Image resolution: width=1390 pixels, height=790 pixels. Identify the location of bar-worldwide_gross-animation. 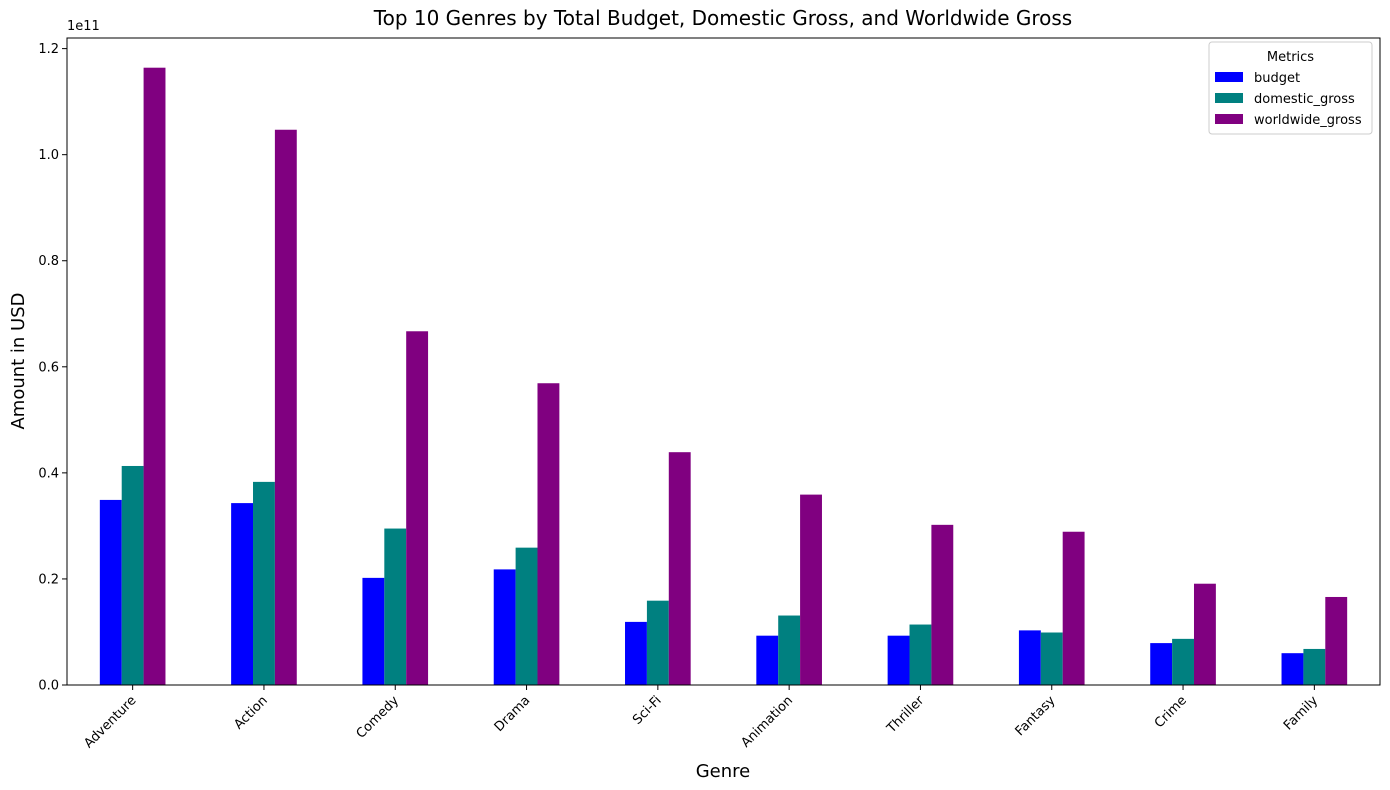
(811, 589).